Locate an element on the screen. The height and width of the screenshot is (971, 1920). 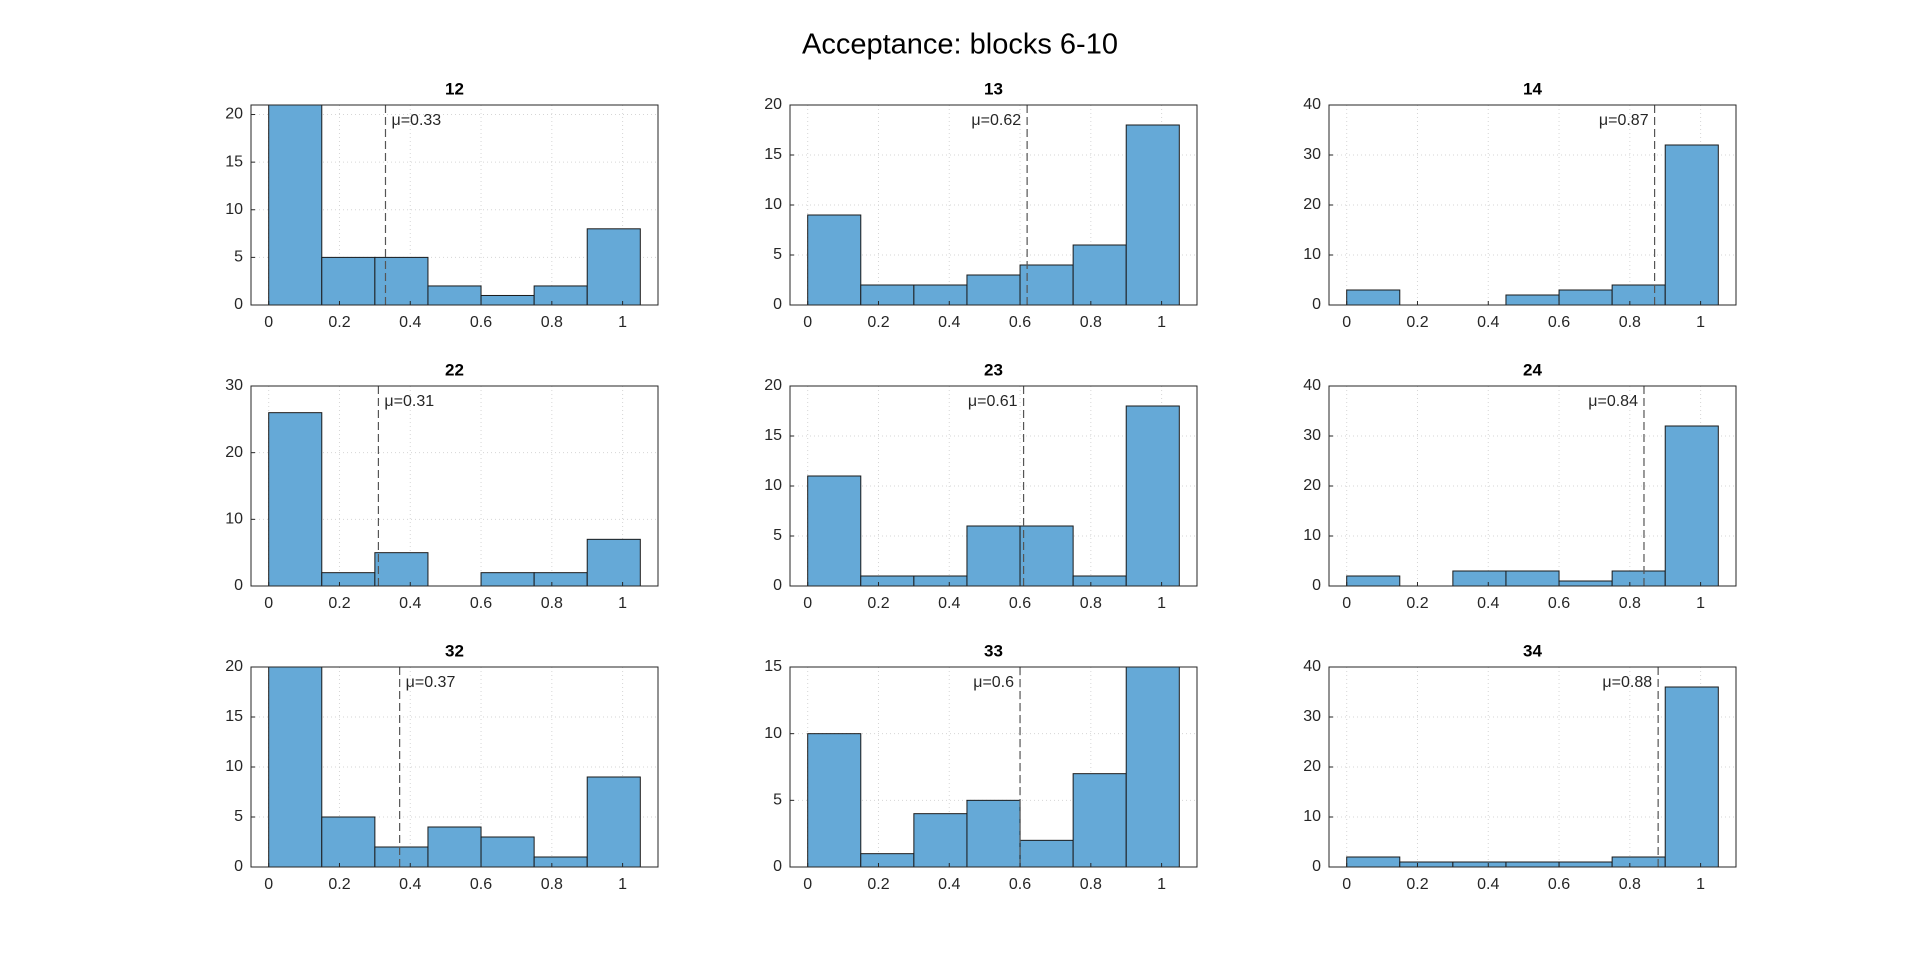
mean-label: μ=0.84 is located at coordinates (1613, 401).